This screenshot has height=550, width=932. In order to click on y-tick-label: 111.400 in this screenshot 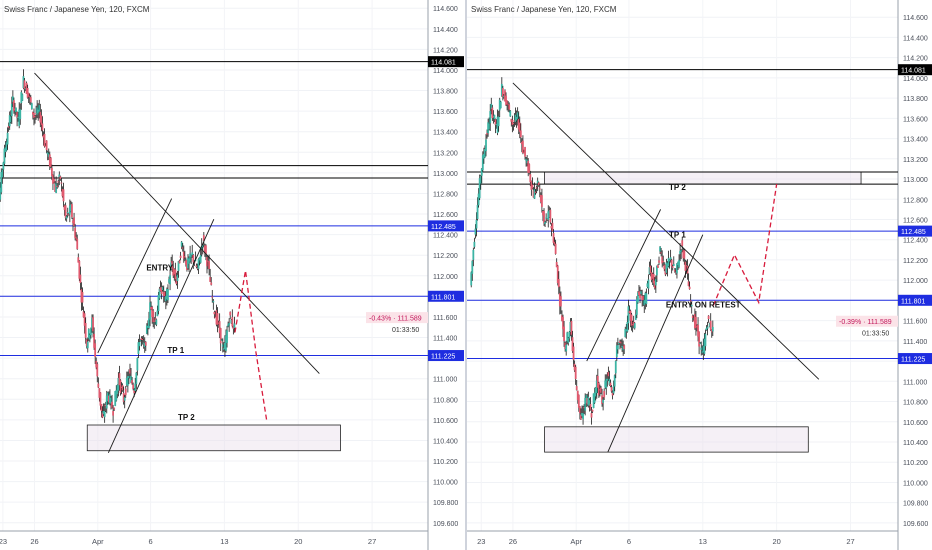, I will do `click(915, 342)`.